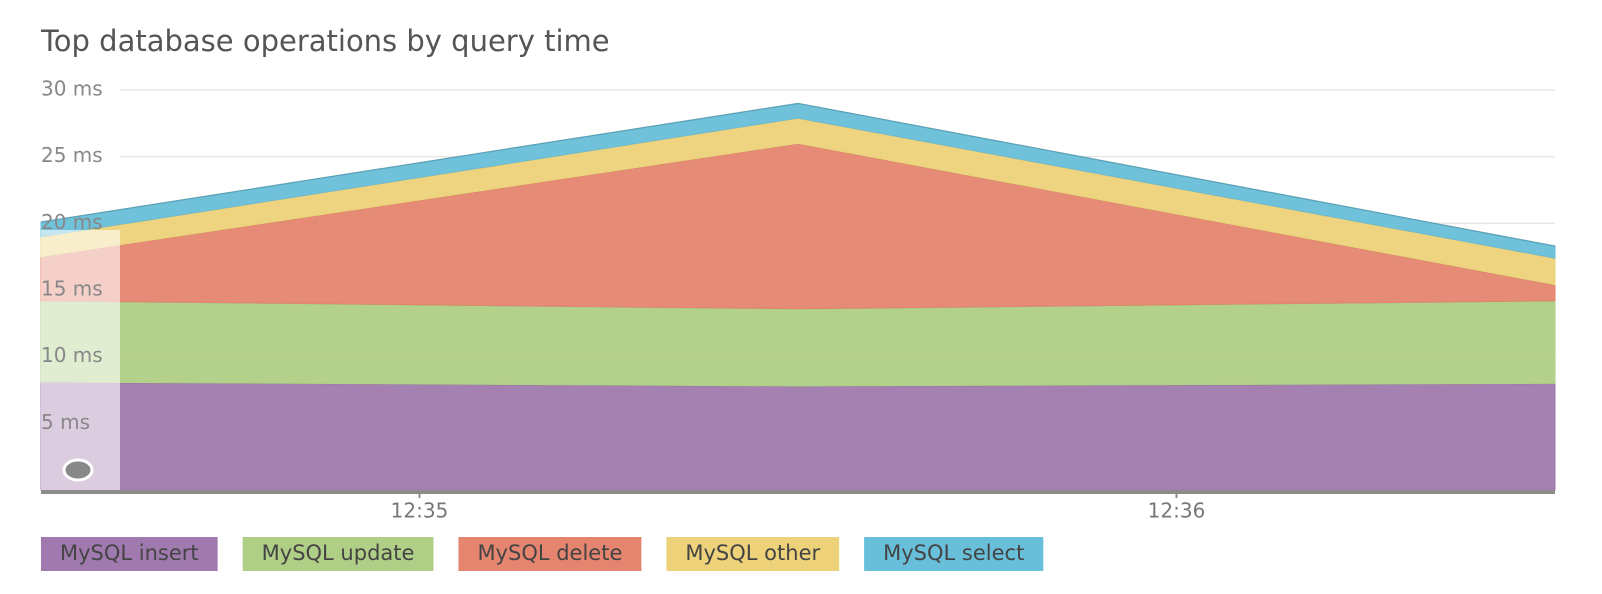  I want to click on legend-item: MySQL insert, so click(129, 554).